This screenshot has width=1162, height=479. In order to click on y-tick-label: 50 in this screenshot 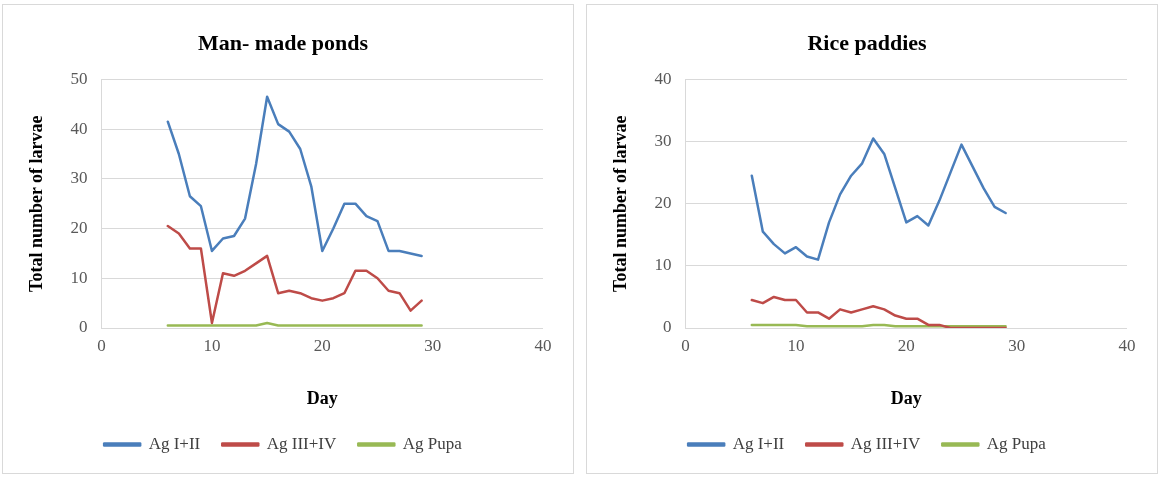, I will do `click(79, 78)`.